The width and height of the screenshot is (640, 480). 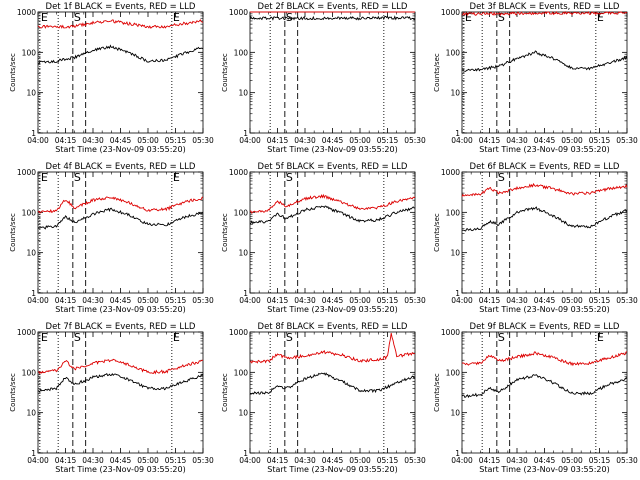 What do you see at coordinates (121, 327) in the screenshot?
I see `panel-title: Det 7f BLACK = Events, RED = LLD` at bounding box center [121, 327].